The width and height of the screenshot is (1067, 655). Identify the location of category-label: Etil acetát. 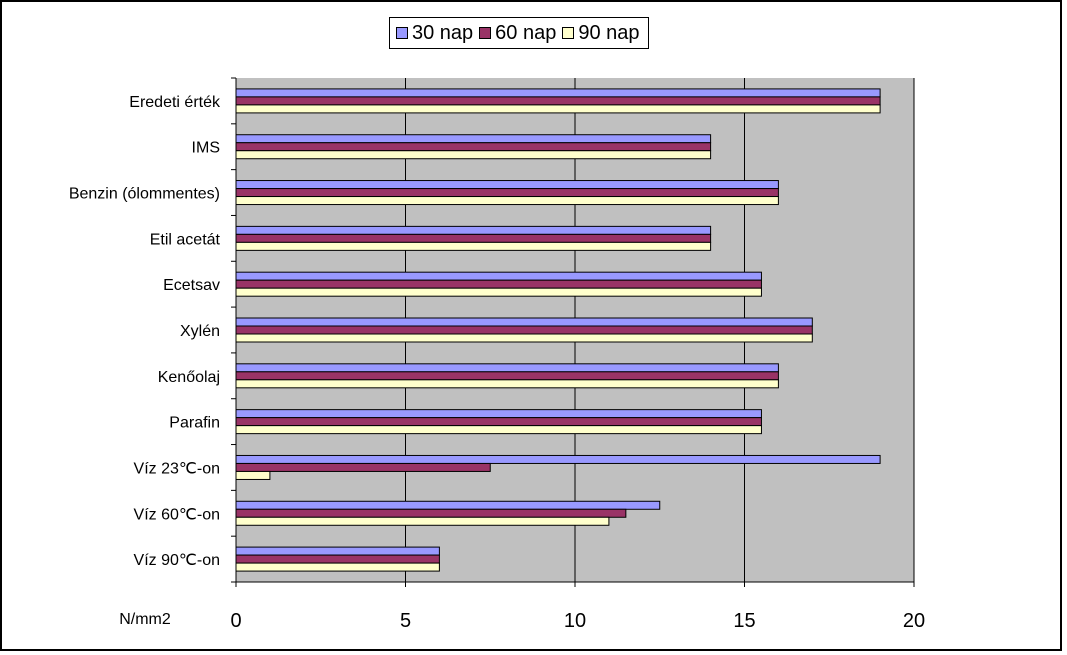
(185, 239).